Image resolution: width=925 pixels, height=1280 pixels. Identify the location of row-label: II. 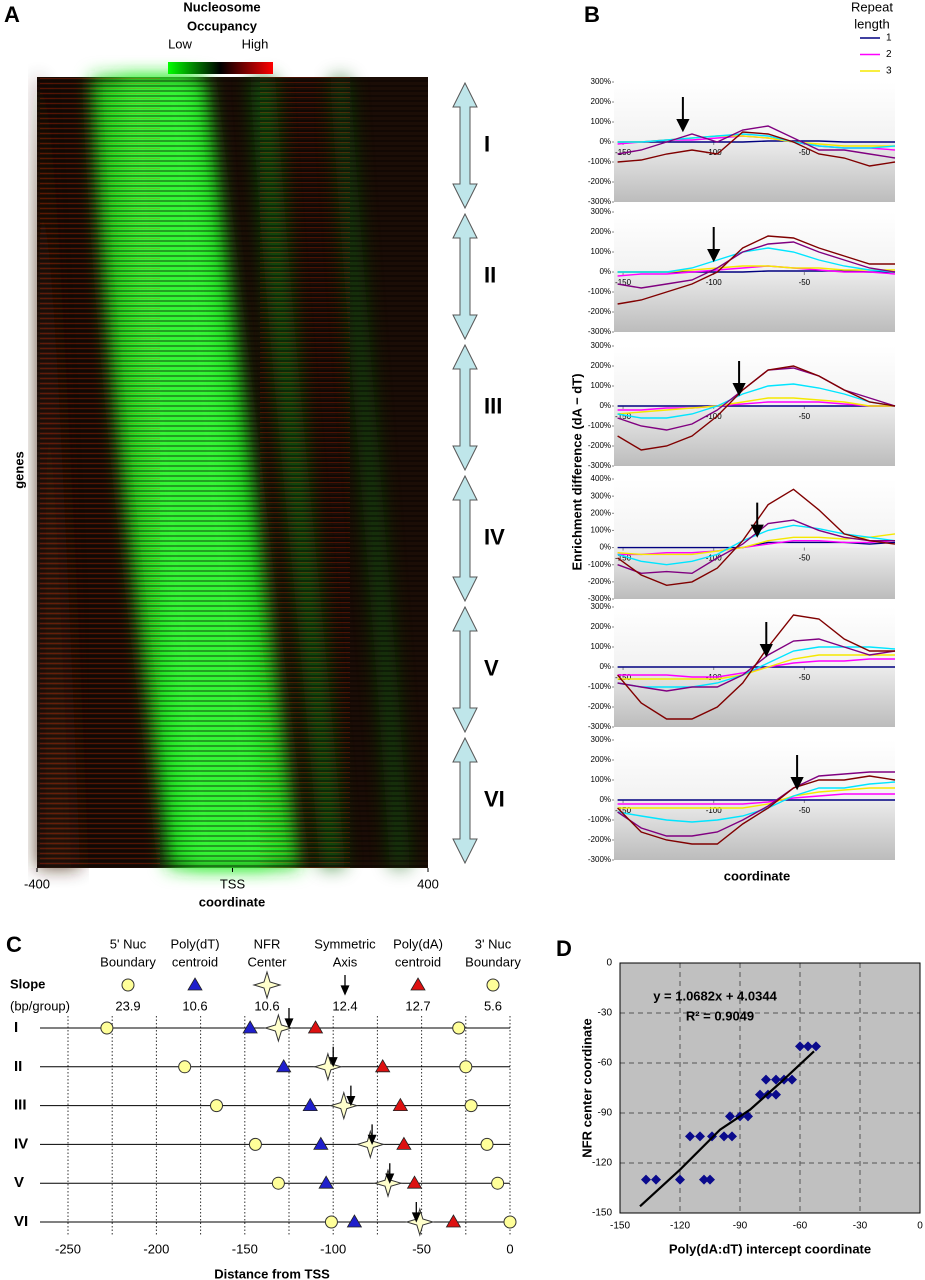
(18, 1066).